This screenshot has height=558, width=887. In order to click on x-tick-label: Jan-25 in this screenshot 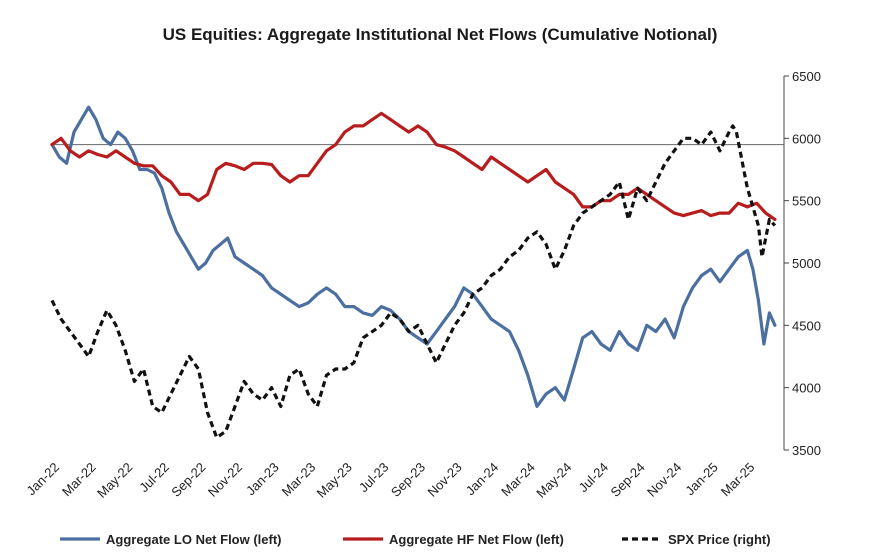, I will do `click(701, 479)`.